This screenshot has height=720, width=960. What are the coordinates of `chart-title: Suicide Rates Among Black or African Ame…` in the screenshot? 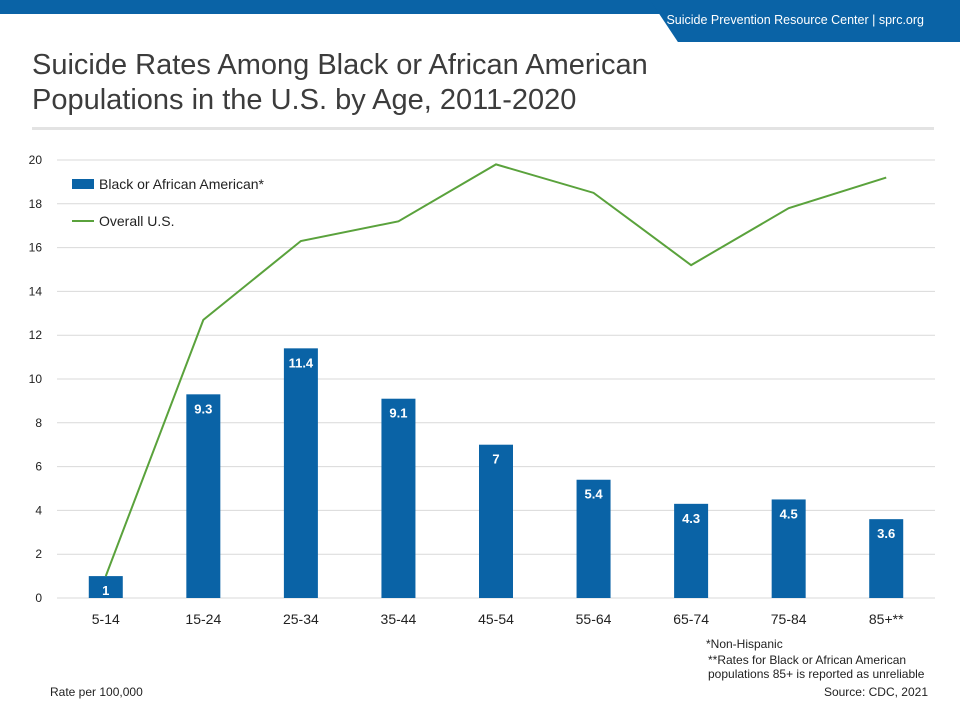 It's located at (340, 82).